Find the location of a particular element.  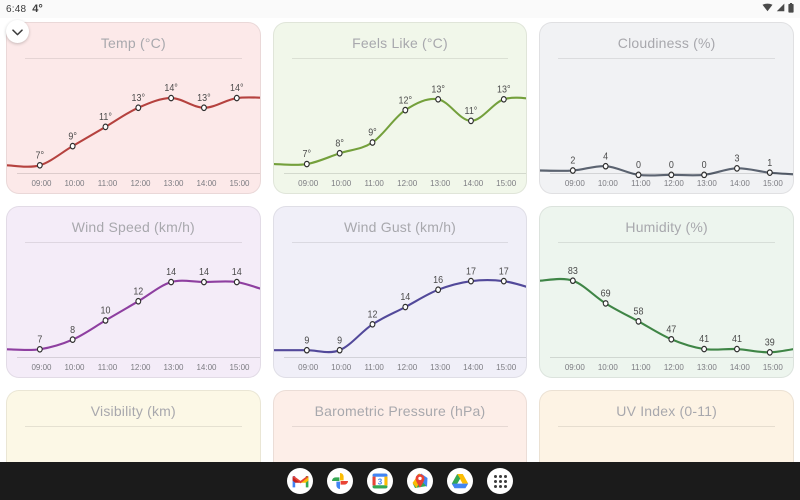

status-bar-right is located at coordinates (778, 9).